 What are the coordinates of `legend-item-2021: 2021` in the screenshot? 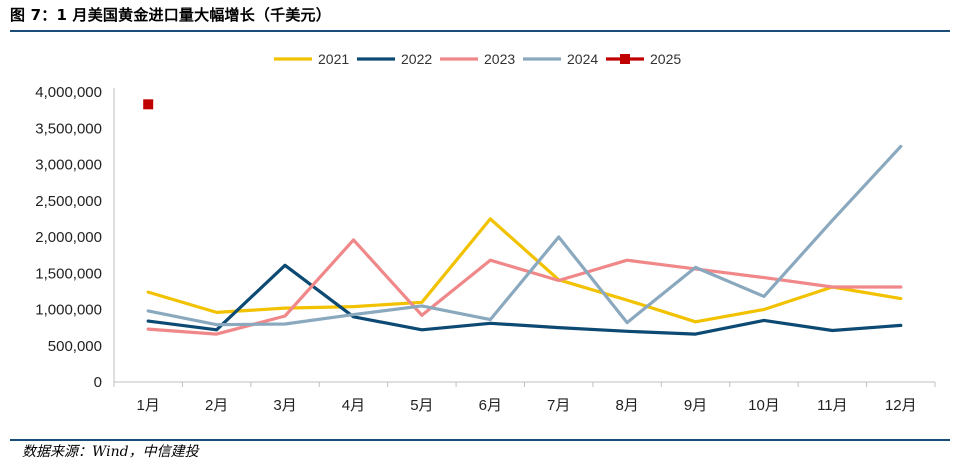 It's located at (311, 59).